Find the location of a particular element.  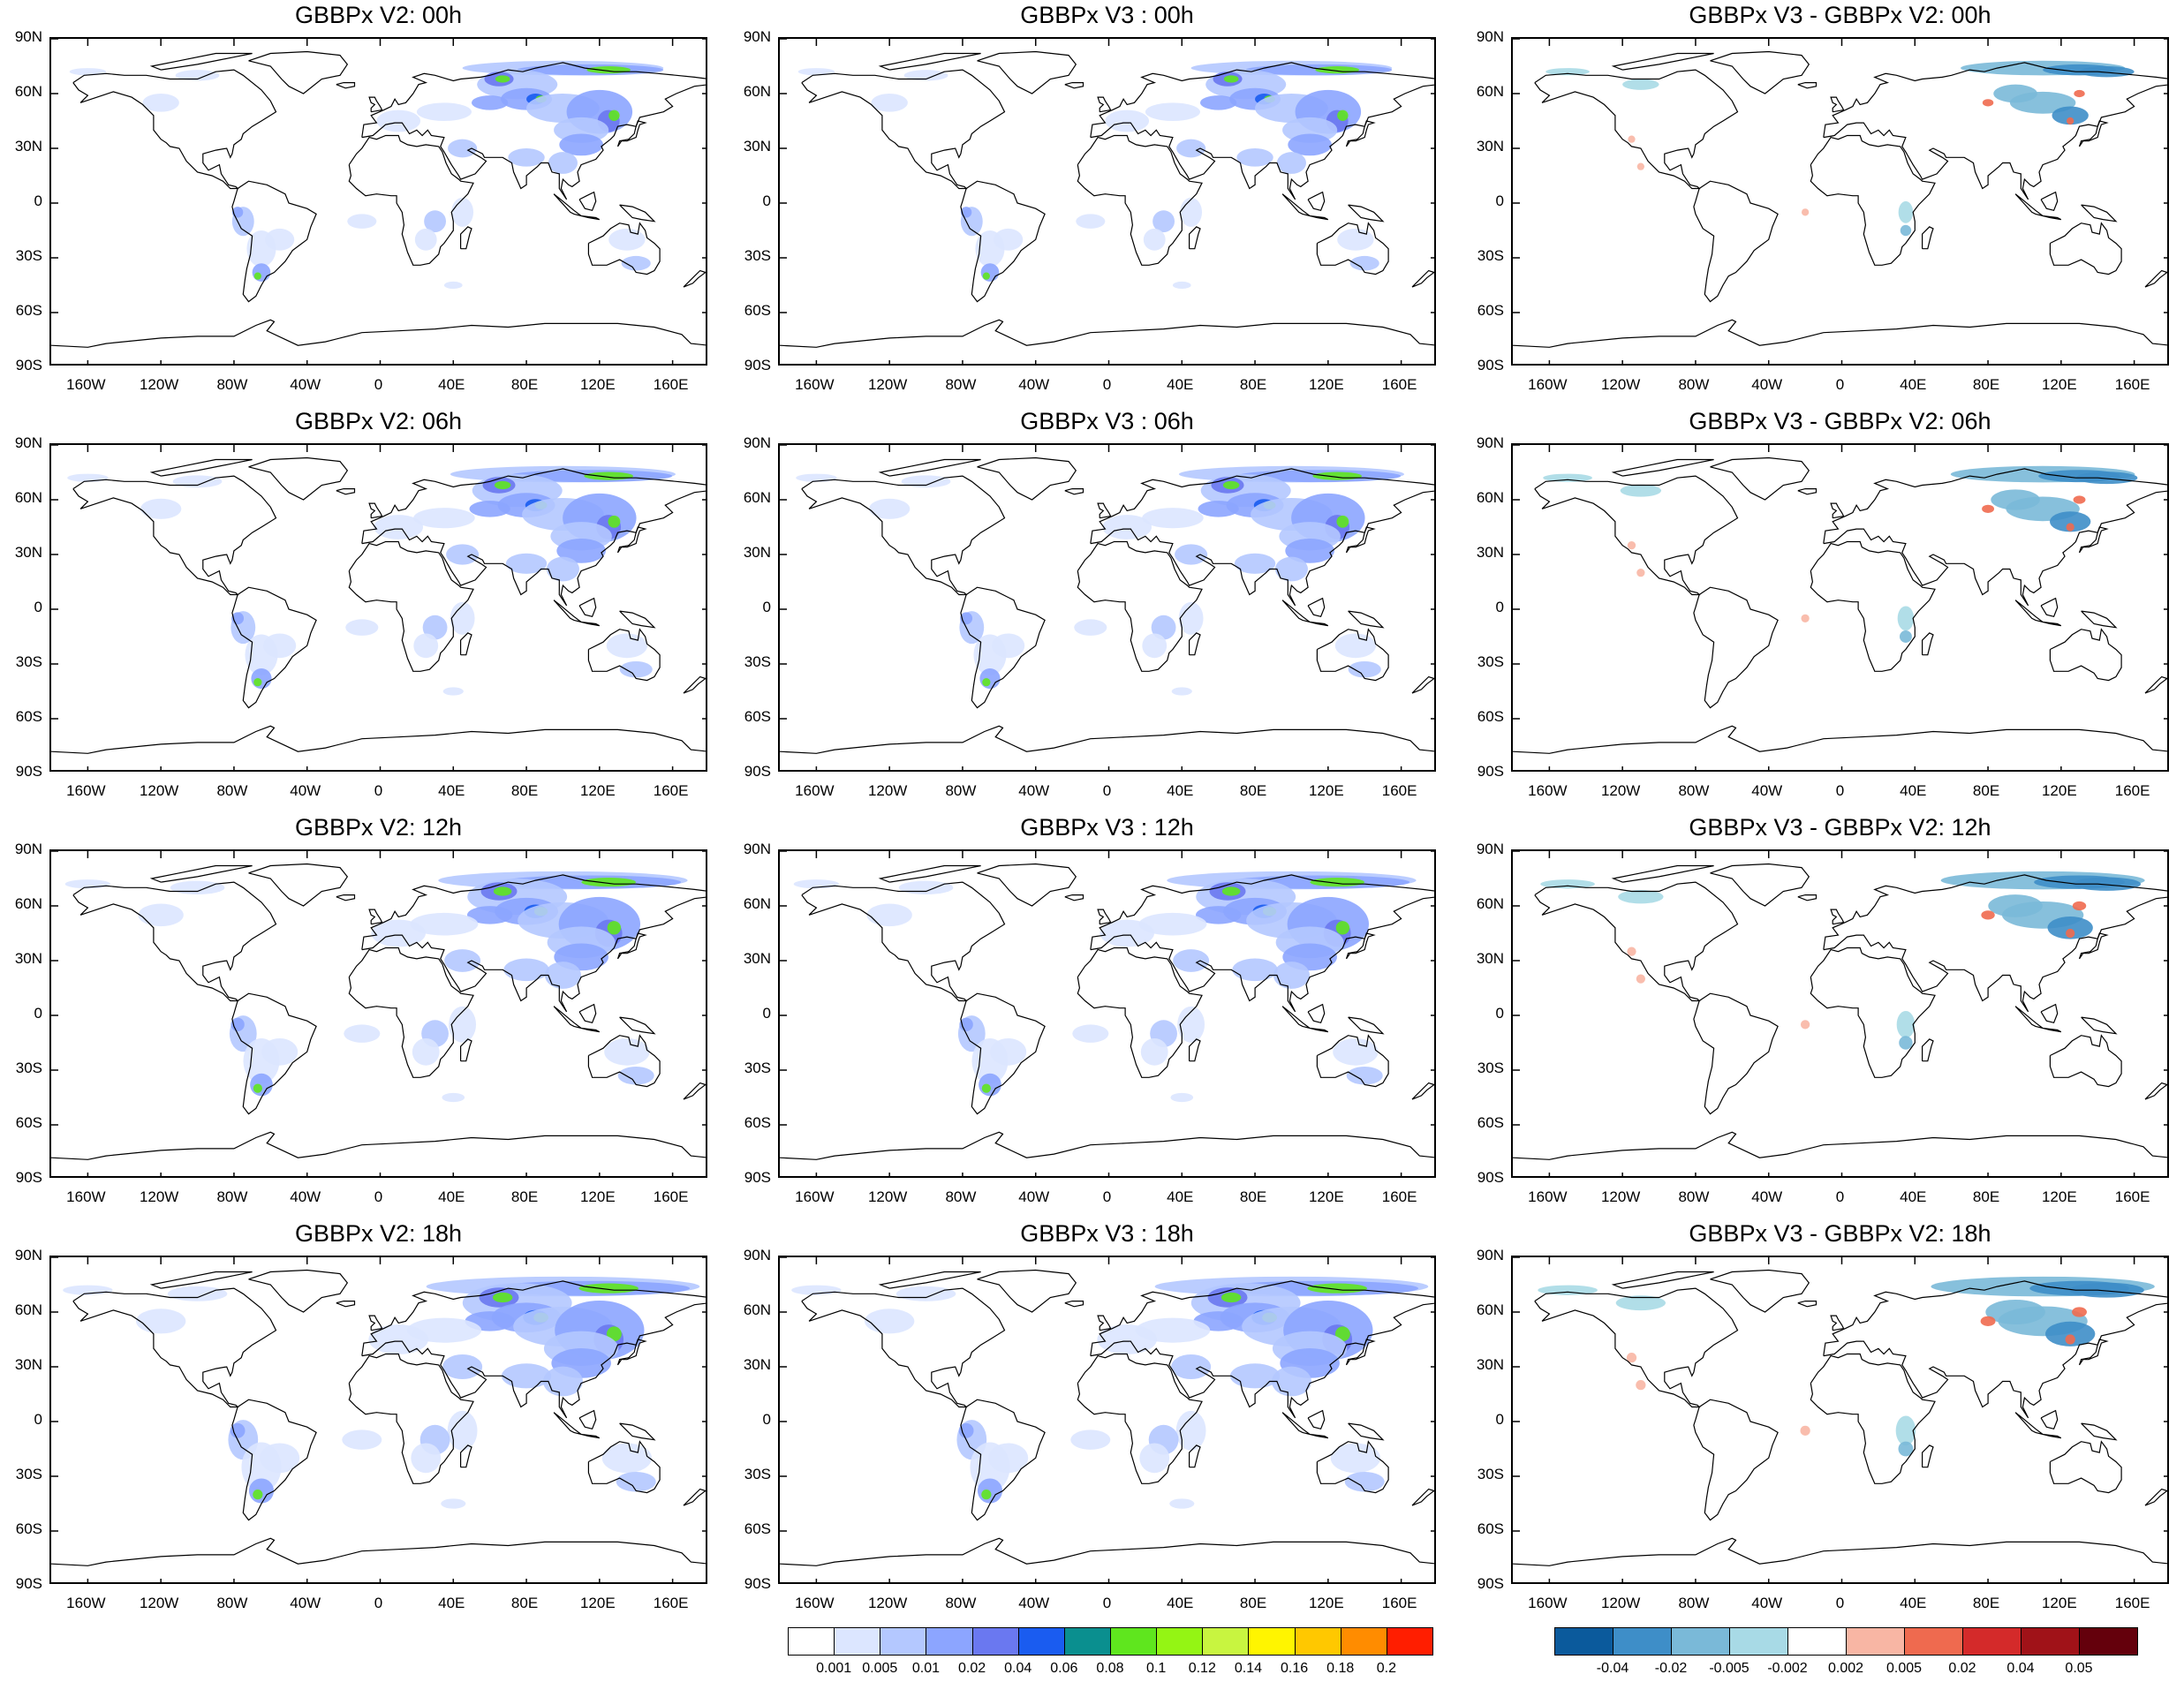

coastline-greenland is located at coordinates (298, 1291).